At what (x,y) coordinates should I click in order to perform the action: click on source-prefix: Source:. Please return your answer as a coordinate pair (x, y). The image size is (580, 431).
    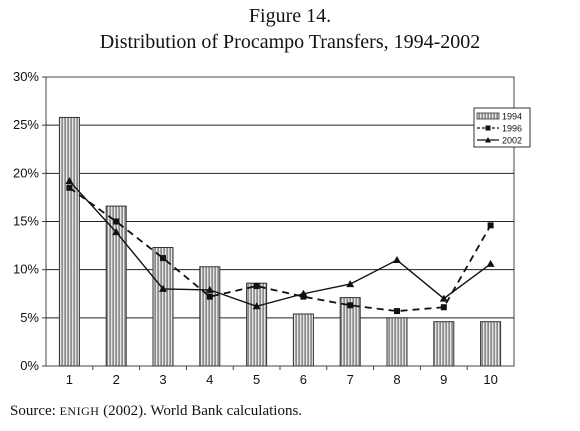
    Looking at the image, I should click on (35, 411).